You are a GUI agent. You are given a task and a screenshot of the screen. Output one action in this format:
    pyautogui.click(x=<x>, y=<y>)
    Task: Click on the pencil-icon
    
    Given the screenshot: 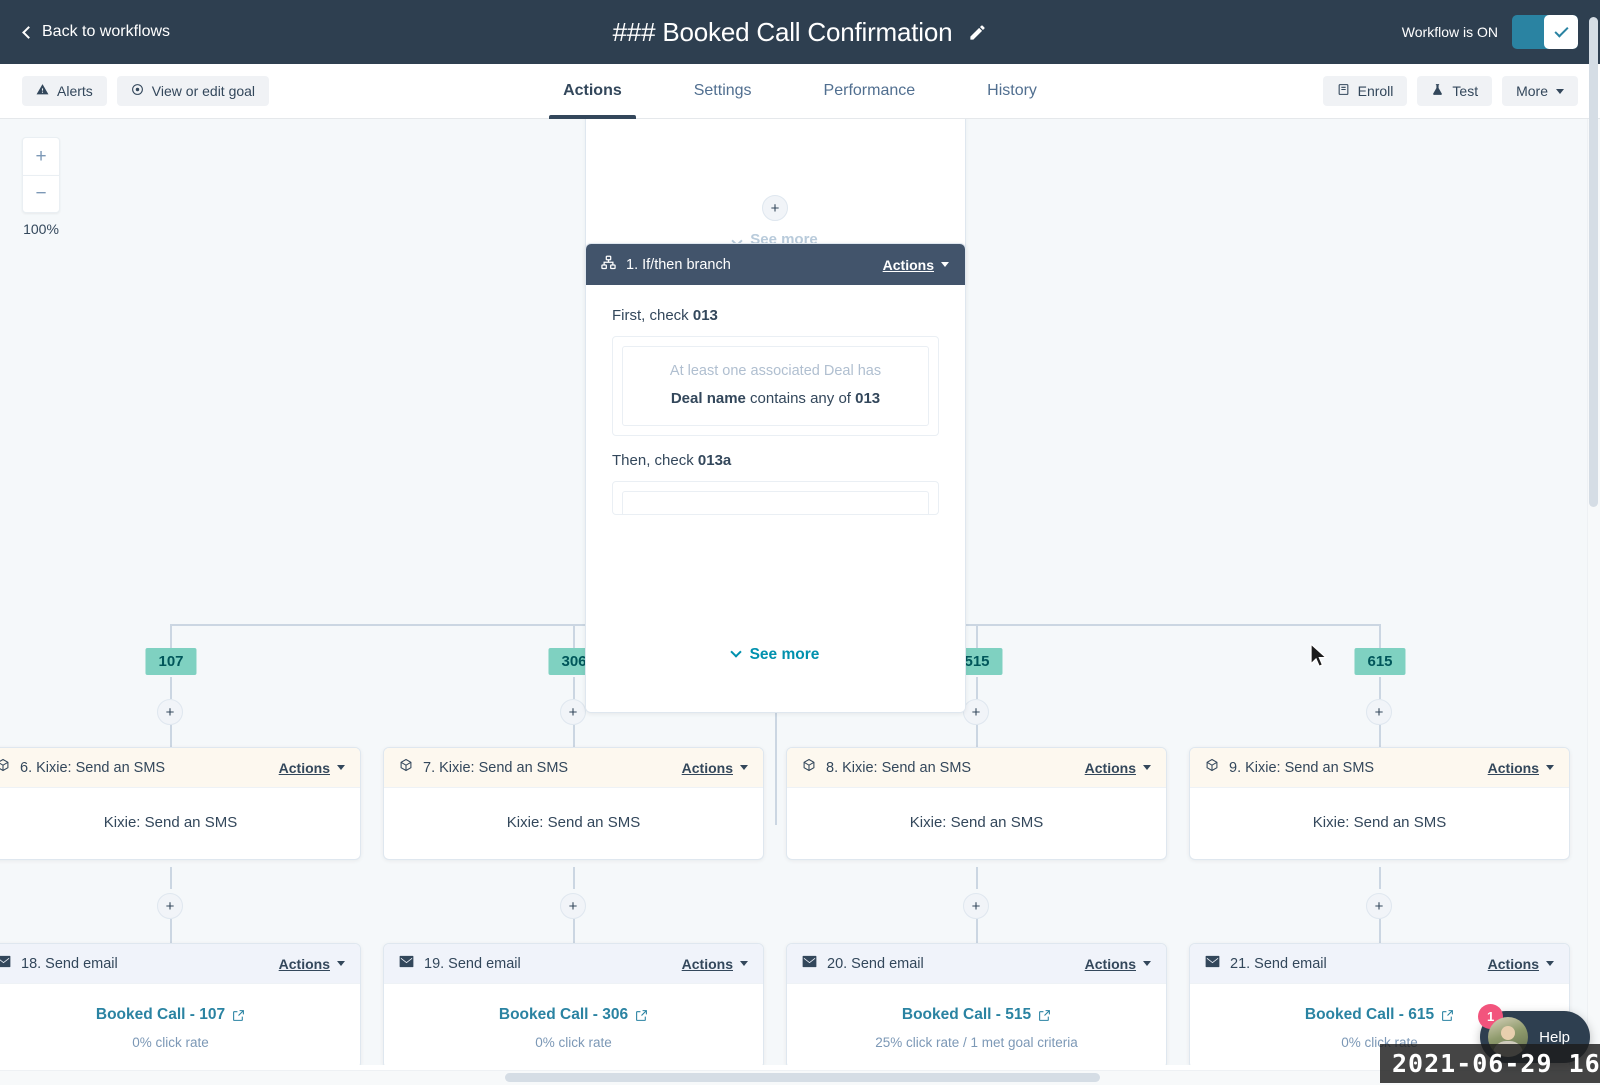 What is the action you would take?
    pyautogui.click(x=977, y=32)
    